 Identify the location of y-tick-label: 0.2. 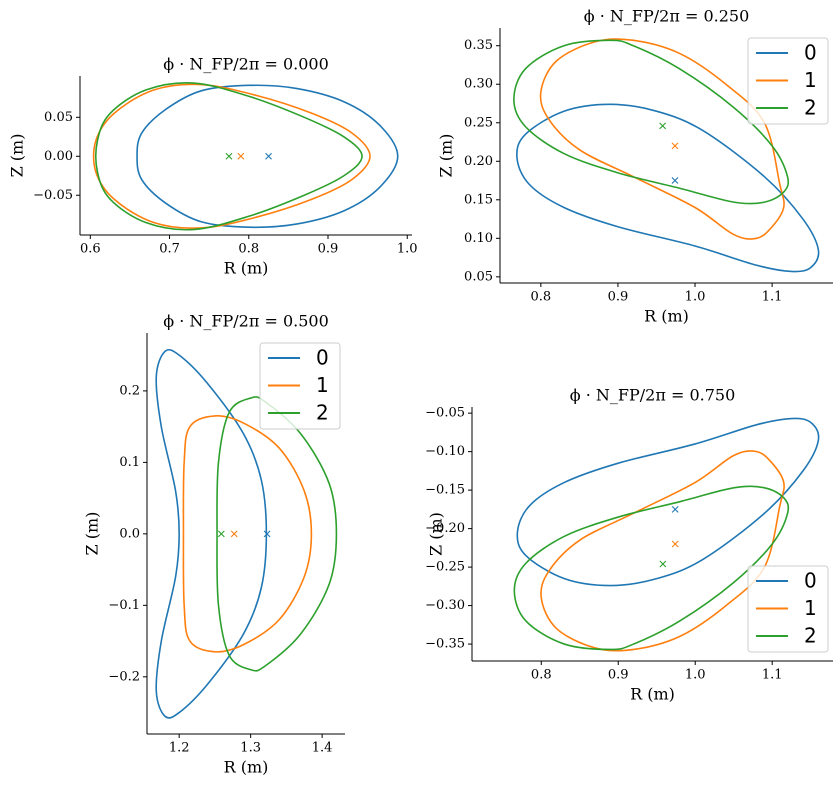
(129, 390).